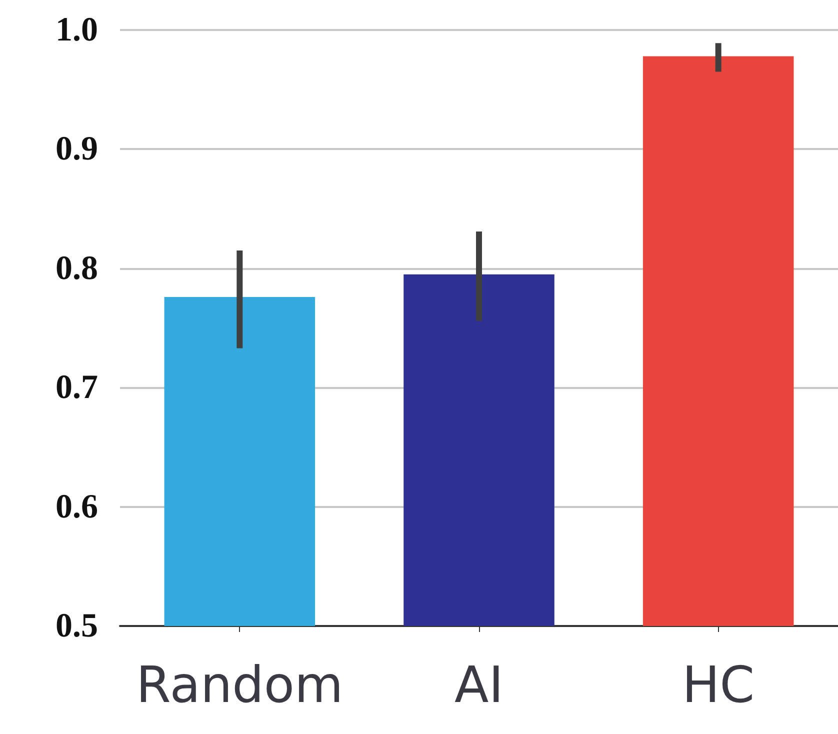  Describe the element at coordinates (77, 268) in the screenshot. I see `y-tick-label: 0.8` at that location.